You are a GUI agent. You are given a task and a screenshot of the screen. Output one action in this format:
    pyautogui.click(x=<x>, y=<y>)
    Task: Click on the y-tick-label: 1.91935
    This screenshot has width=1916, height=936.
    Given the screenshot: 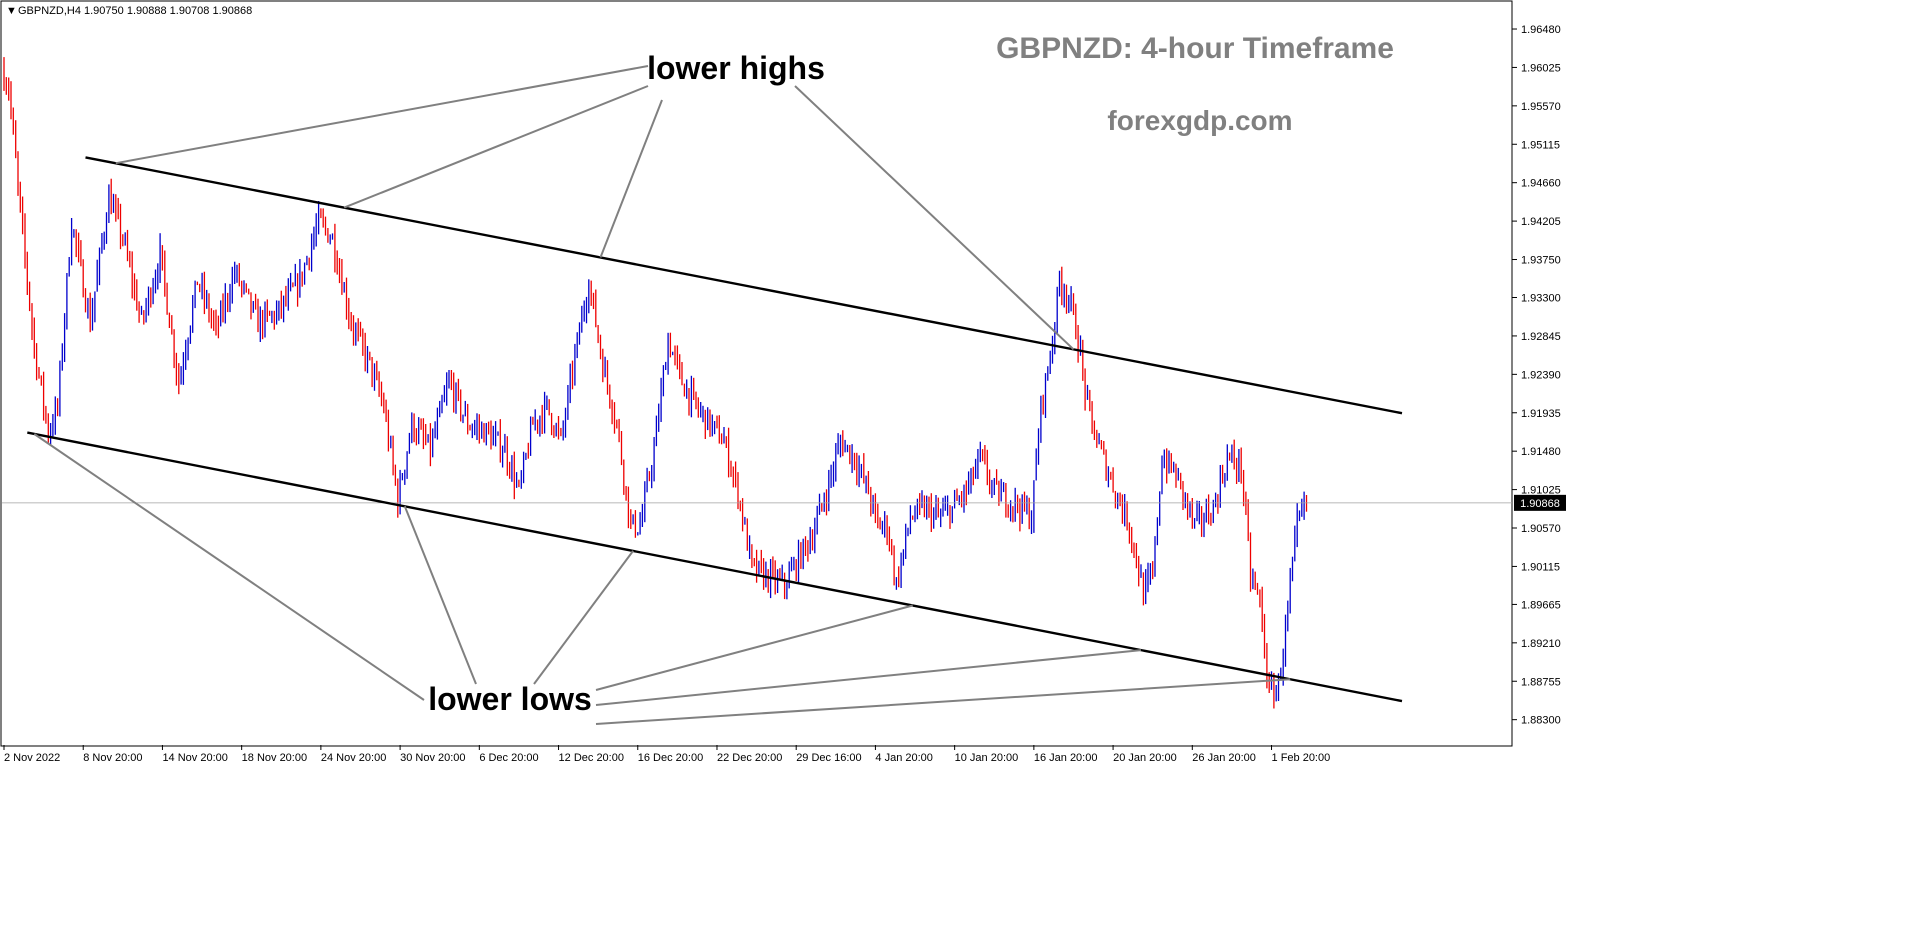 What is the action you would take?
    pyautogui.click(x=1541, y=414)
    